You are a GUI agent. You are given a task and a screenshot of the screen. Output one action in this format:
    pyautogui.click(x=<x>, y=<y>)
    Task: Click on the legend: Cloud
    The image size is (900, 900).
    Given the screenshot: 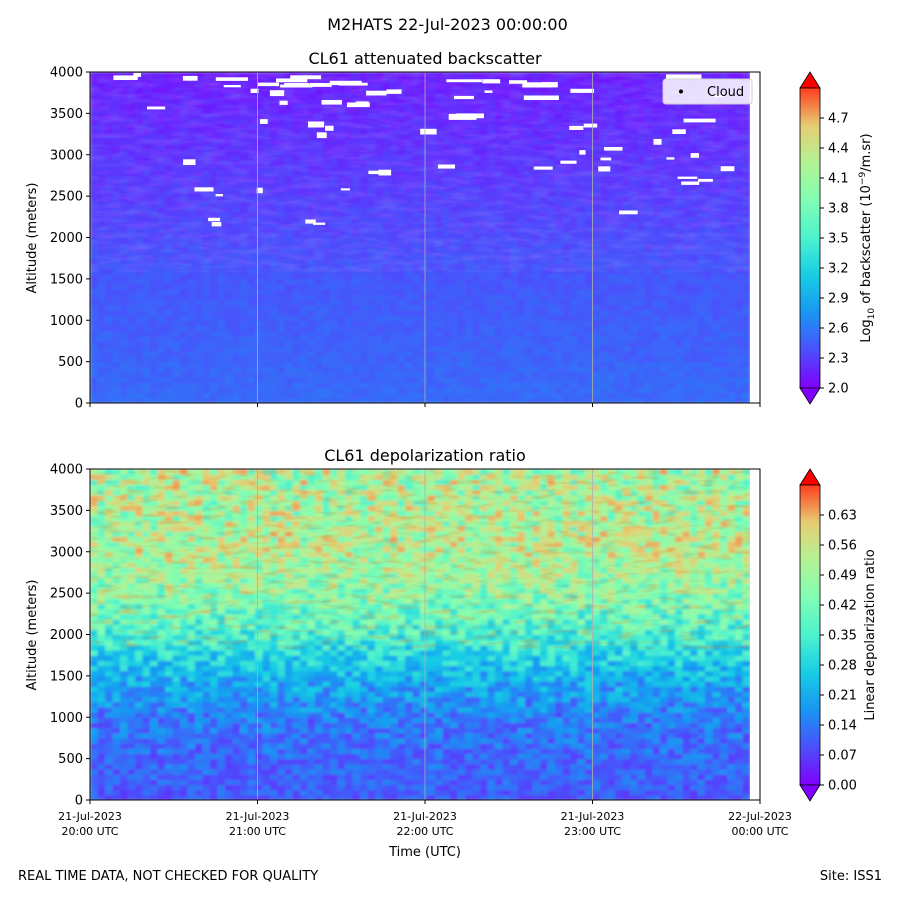 What is the action you would take?
    pyautogui.click(x=707, y=91)
    